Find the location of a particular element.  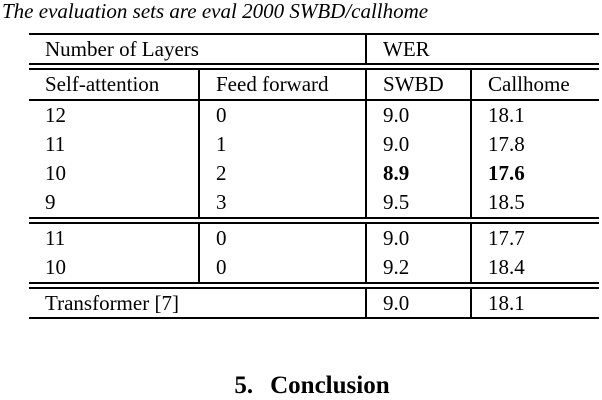

header-swbd: SWBD is located at coordinates (419, 83).